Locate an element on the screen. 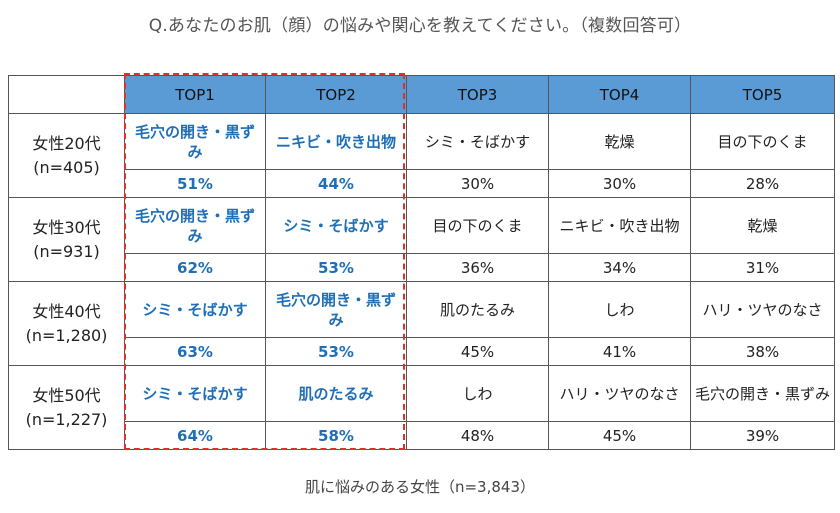 The height and width of the screenshot is (513, 840). percent-cell: 51% is located at coordinates (195, 183).